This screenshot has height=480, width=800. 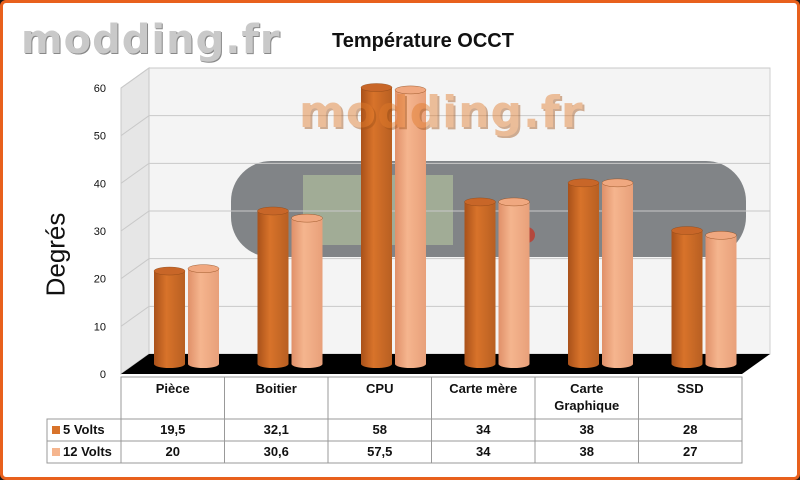 What do you see at coordinates (100, 327) in the screenshot?
I see `y-tick-label: 10` at bounding box center [100, 327].